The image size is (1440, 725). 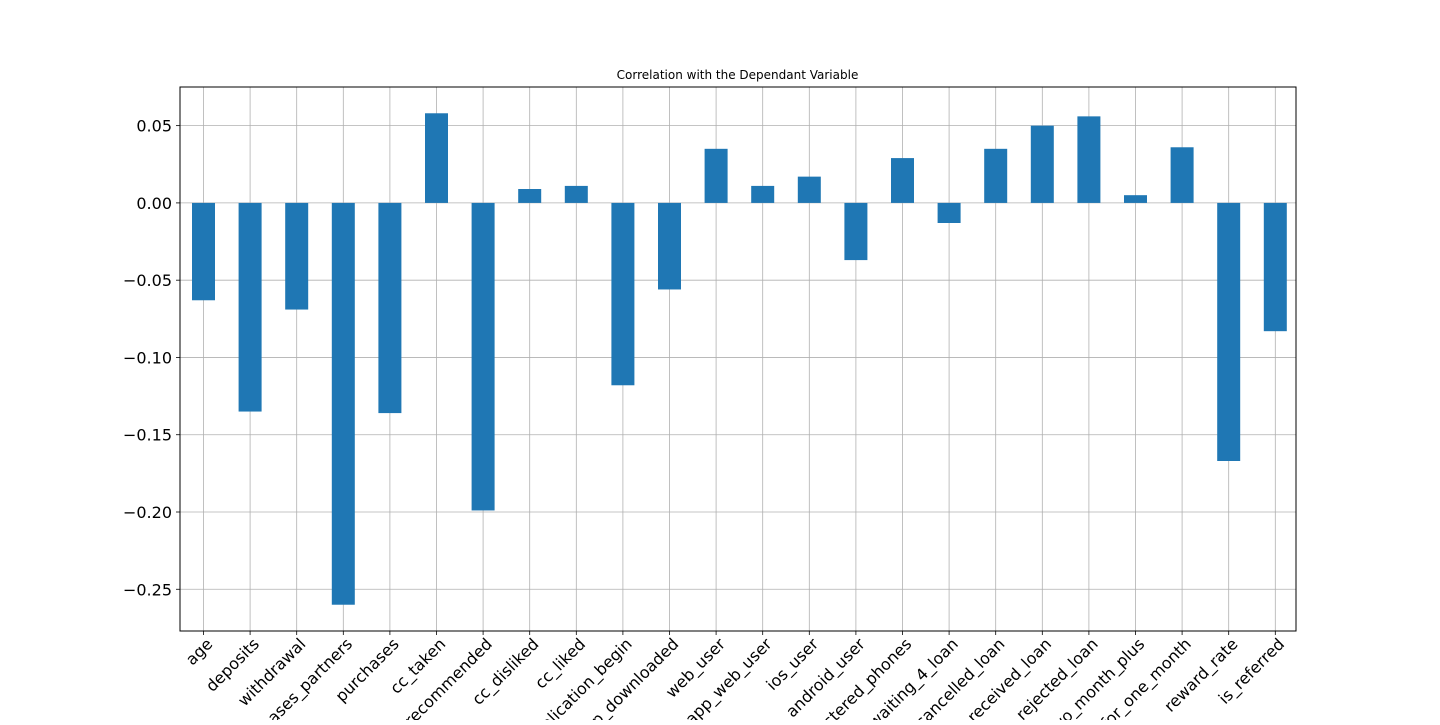 What do you see at coordinates (809, 189) in the screenshot?
I see `bar-ios-user` at bounding box center [809, 189].